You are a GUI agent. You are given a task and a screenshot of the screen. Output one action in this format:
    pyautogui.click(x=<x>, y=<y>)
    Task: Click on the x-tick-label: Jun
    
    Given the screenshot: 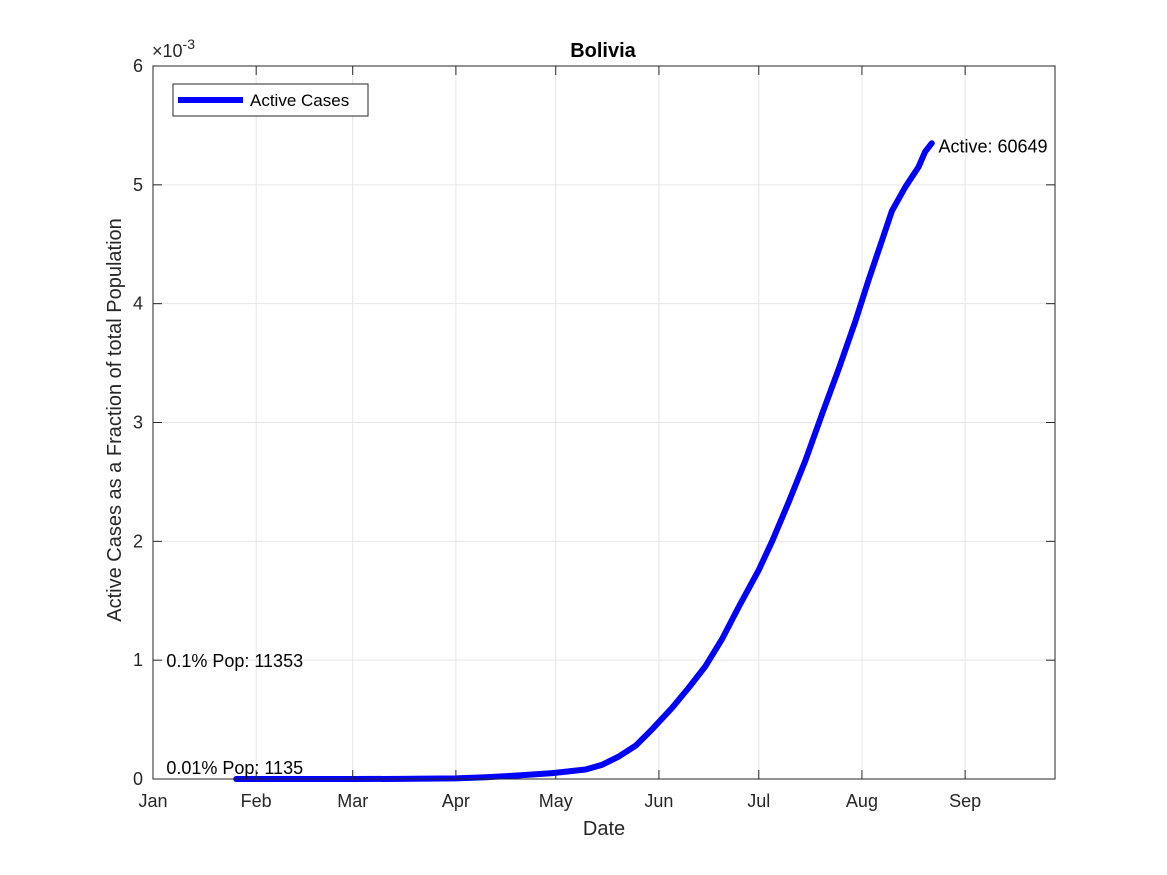 What is the action you would take?
    pyautogui.click(x=658, y=801)
    